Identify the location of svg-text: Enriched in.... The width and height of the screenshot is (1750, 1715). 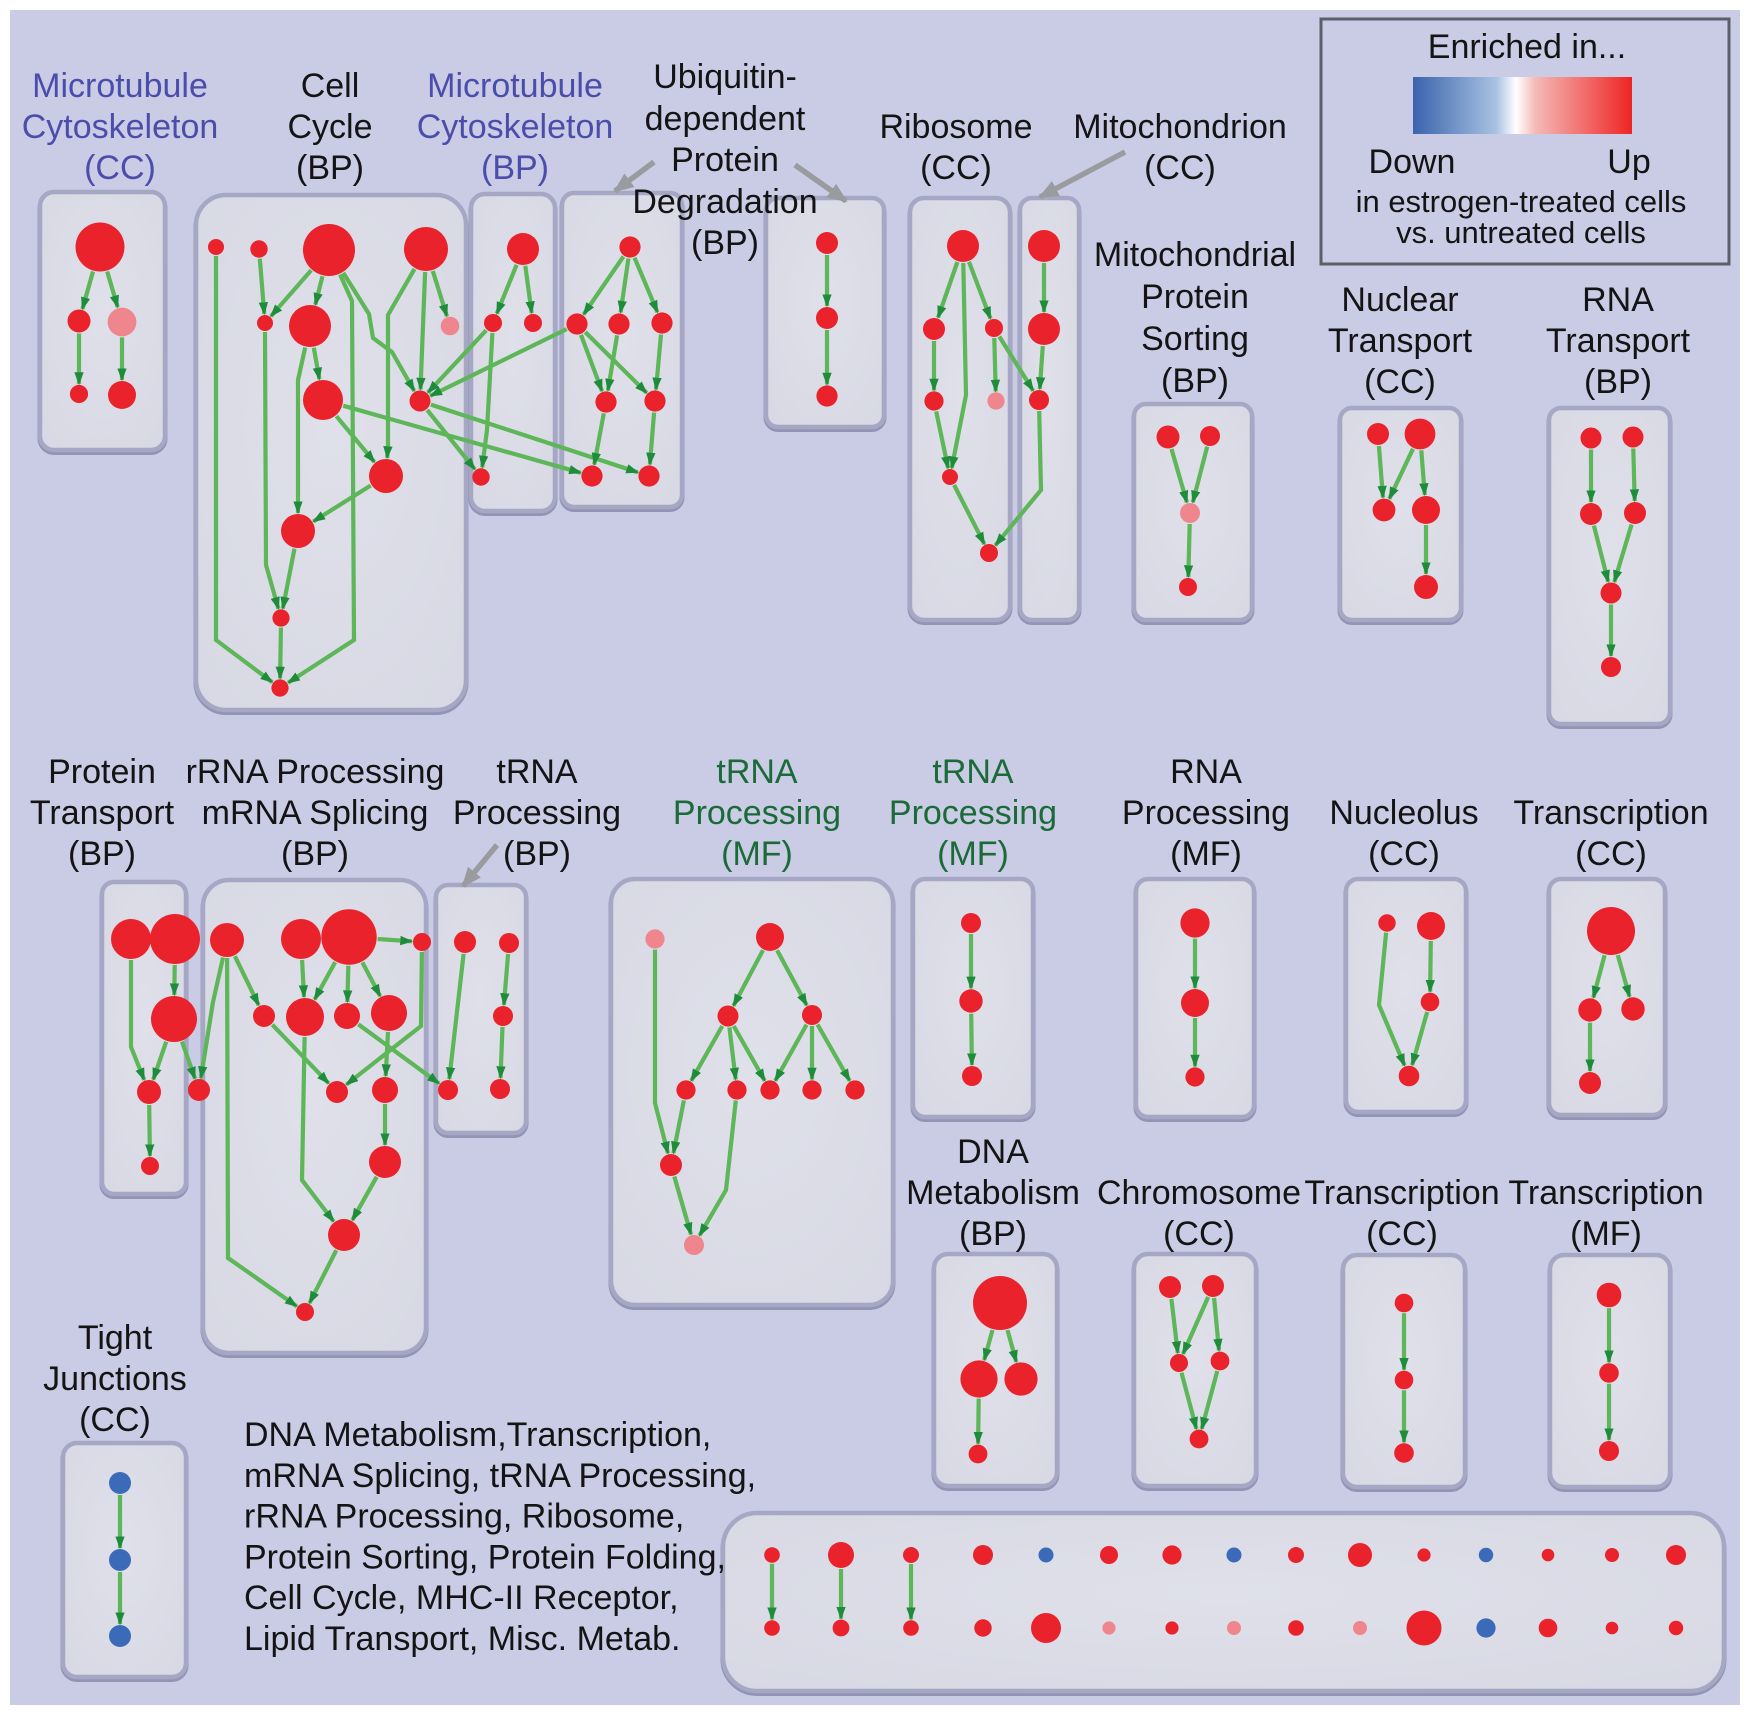
(1527, 47).